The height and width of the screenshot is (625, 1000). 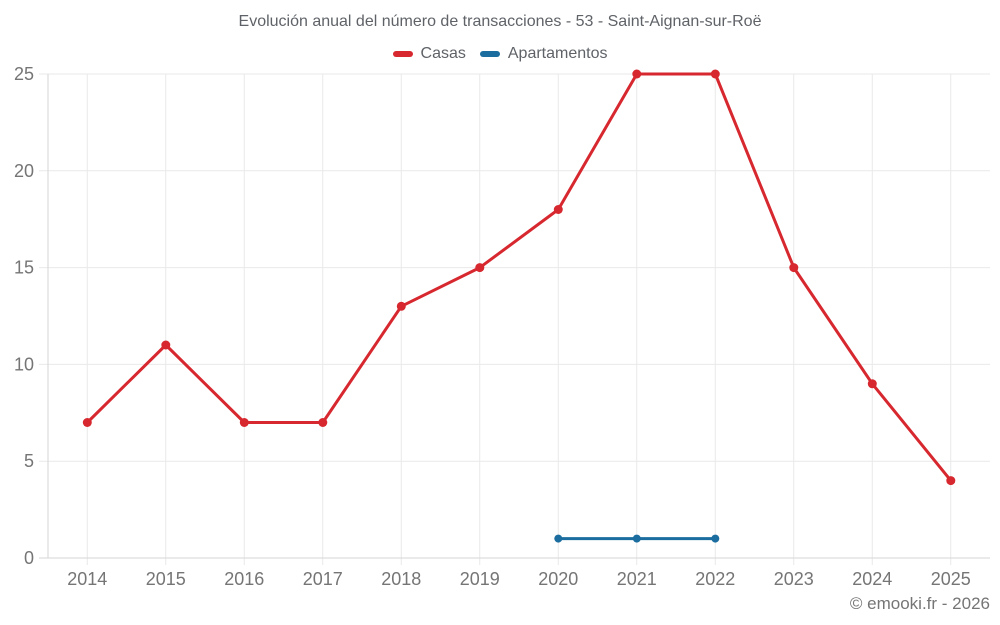 I want to click on x-axis-tick-label: 2025, so click(x=951, y=579).